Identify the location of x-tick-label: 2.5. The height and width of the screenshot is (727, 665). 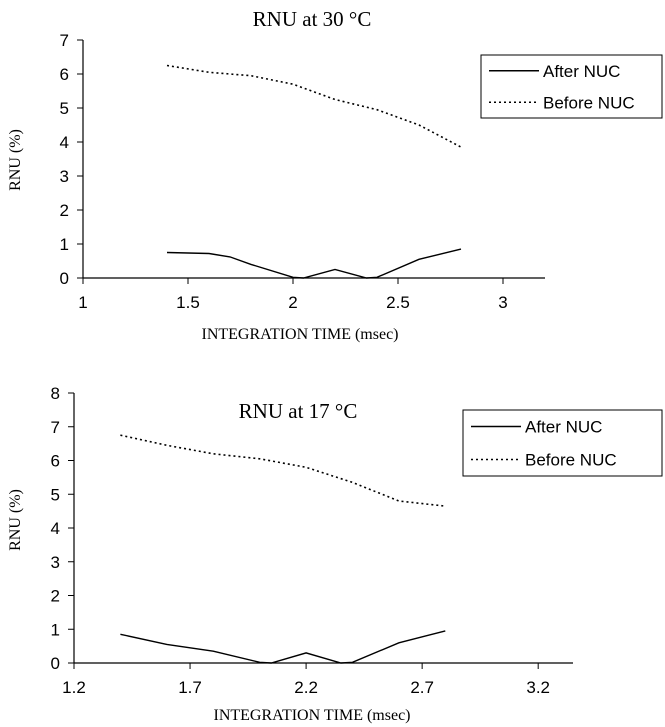
(398, 302).